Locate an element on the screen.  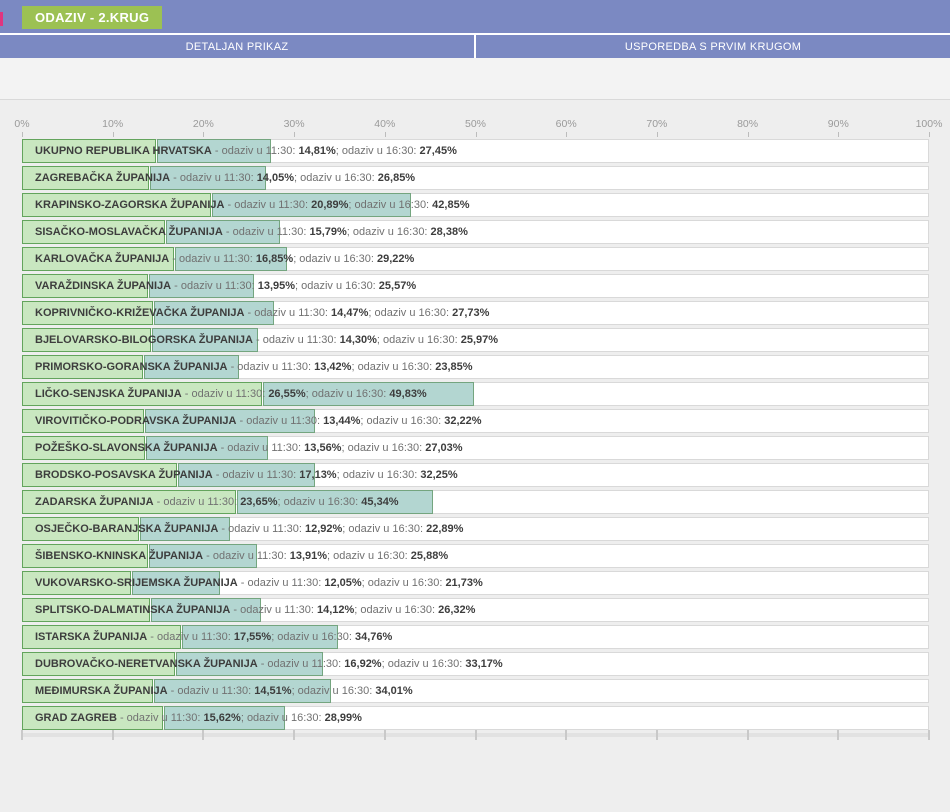
x-axis-label: 30% is located at coordinates (294, 124).